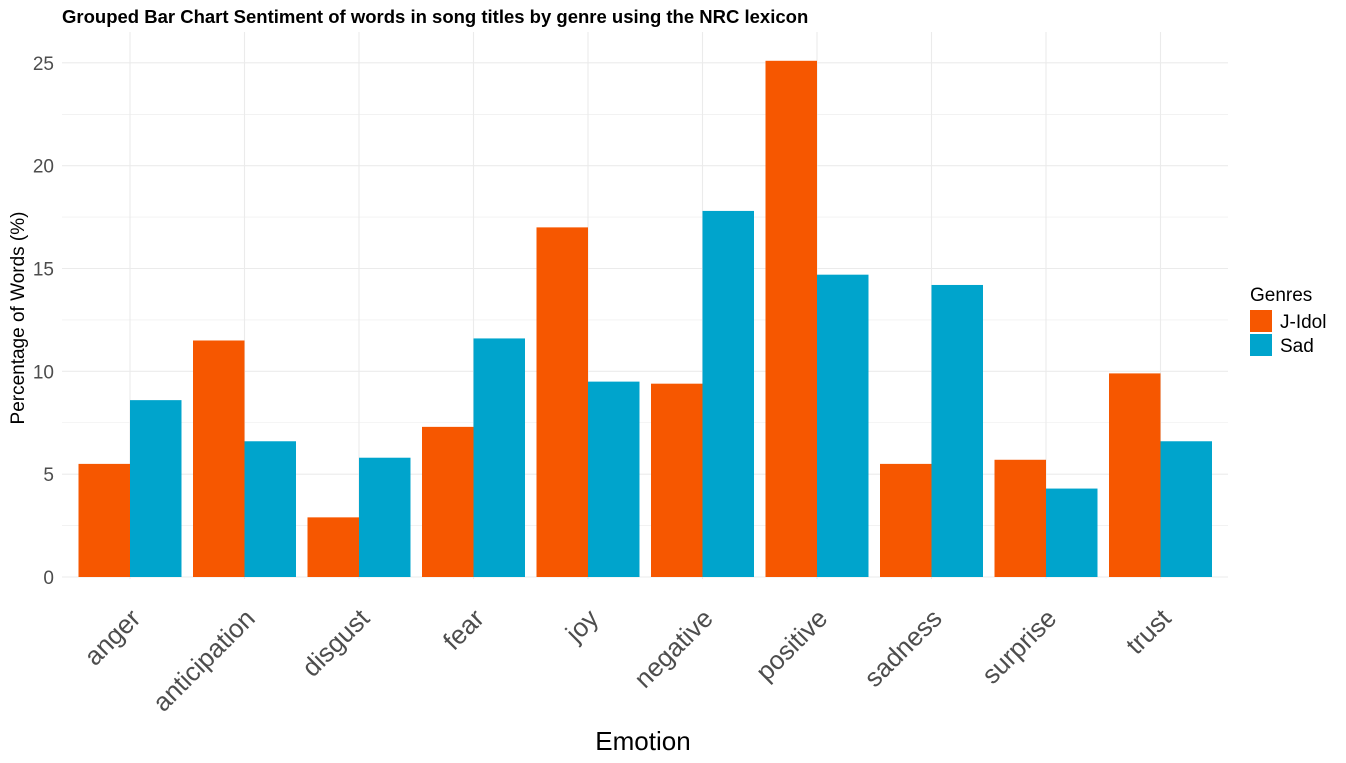 Image resolution: width=1346 pixels, height=763 pixels. I want to click on bar-j-idol-positive, so click(791, 318).